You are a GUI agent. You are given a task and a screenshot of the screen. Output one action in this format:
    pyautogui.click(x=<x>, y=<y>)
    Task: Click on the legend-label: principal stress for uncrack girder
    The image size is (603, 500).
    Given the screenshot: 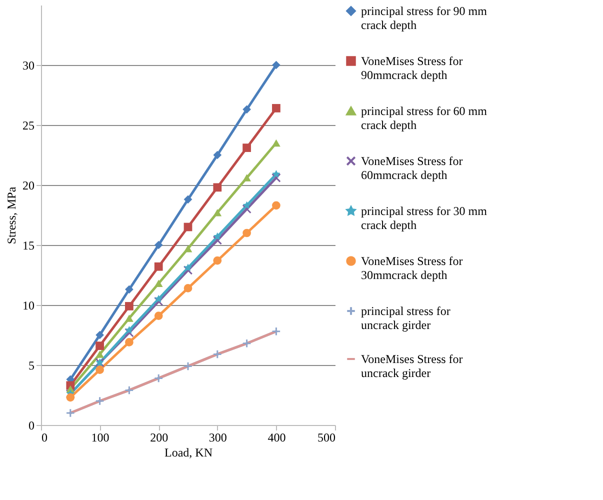 What is the action you would take?
    pyautogui.click(x=405, y=318)
    